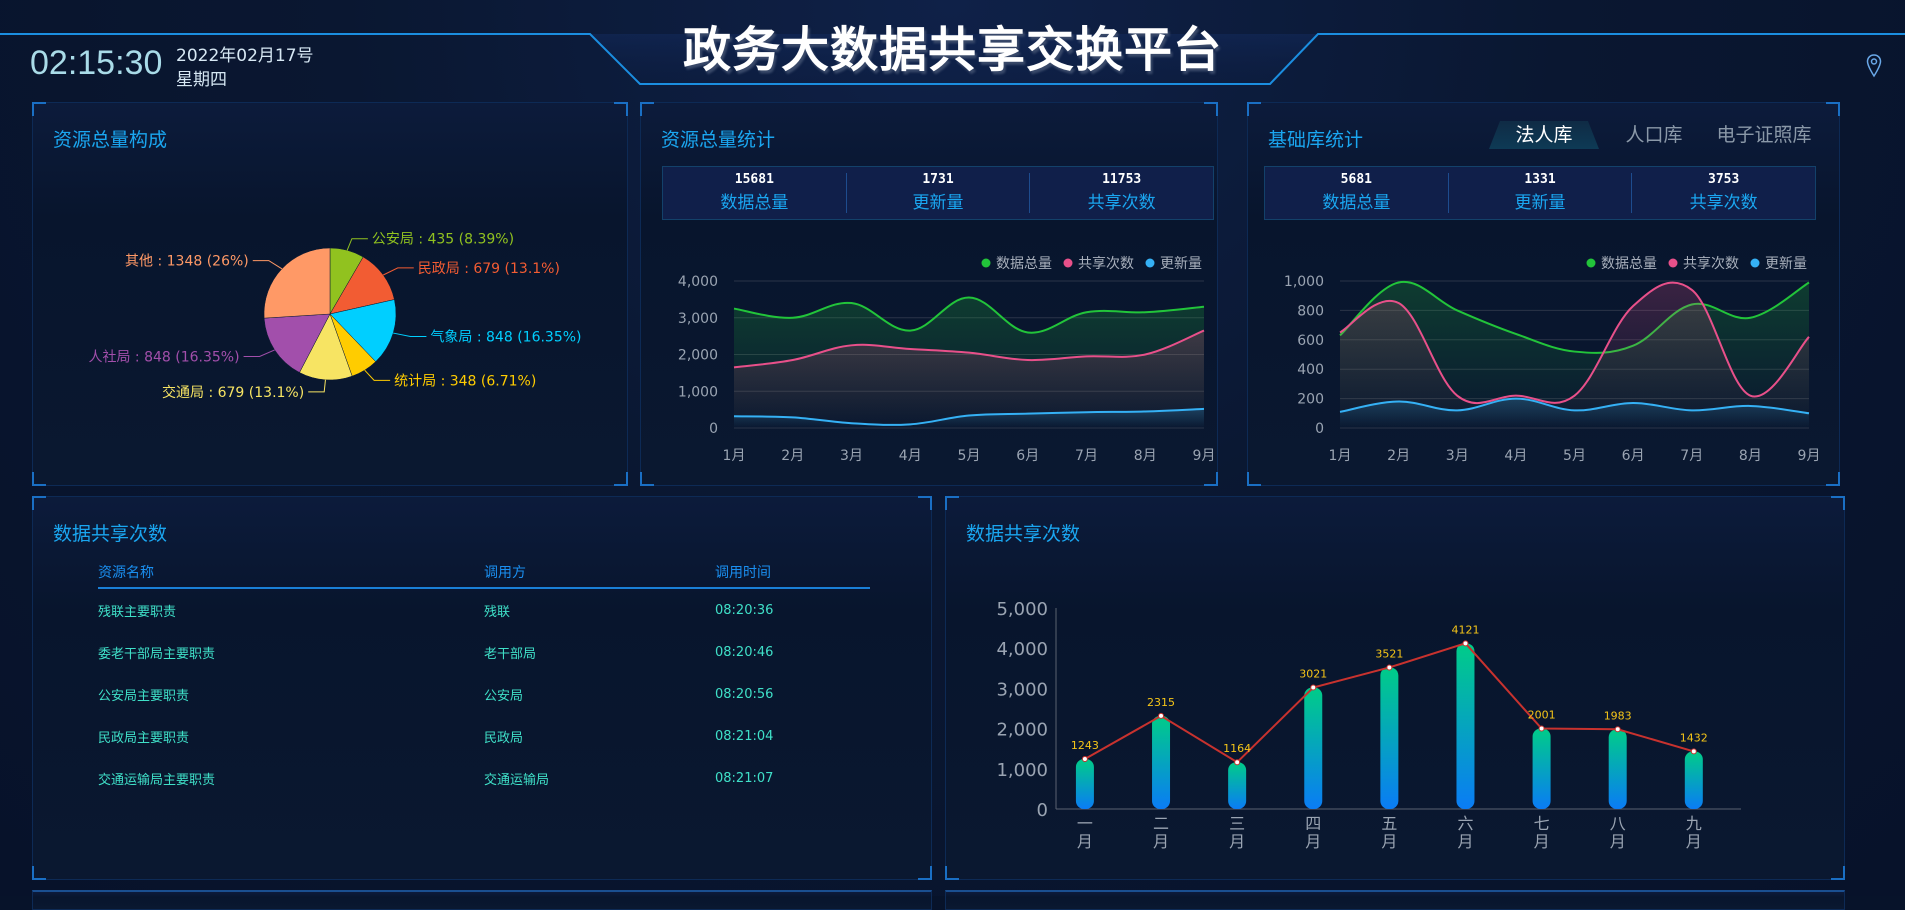 This screenshot has height=910, width=1905. I want to click on x-tick-label: 2月, so click(792, 456).